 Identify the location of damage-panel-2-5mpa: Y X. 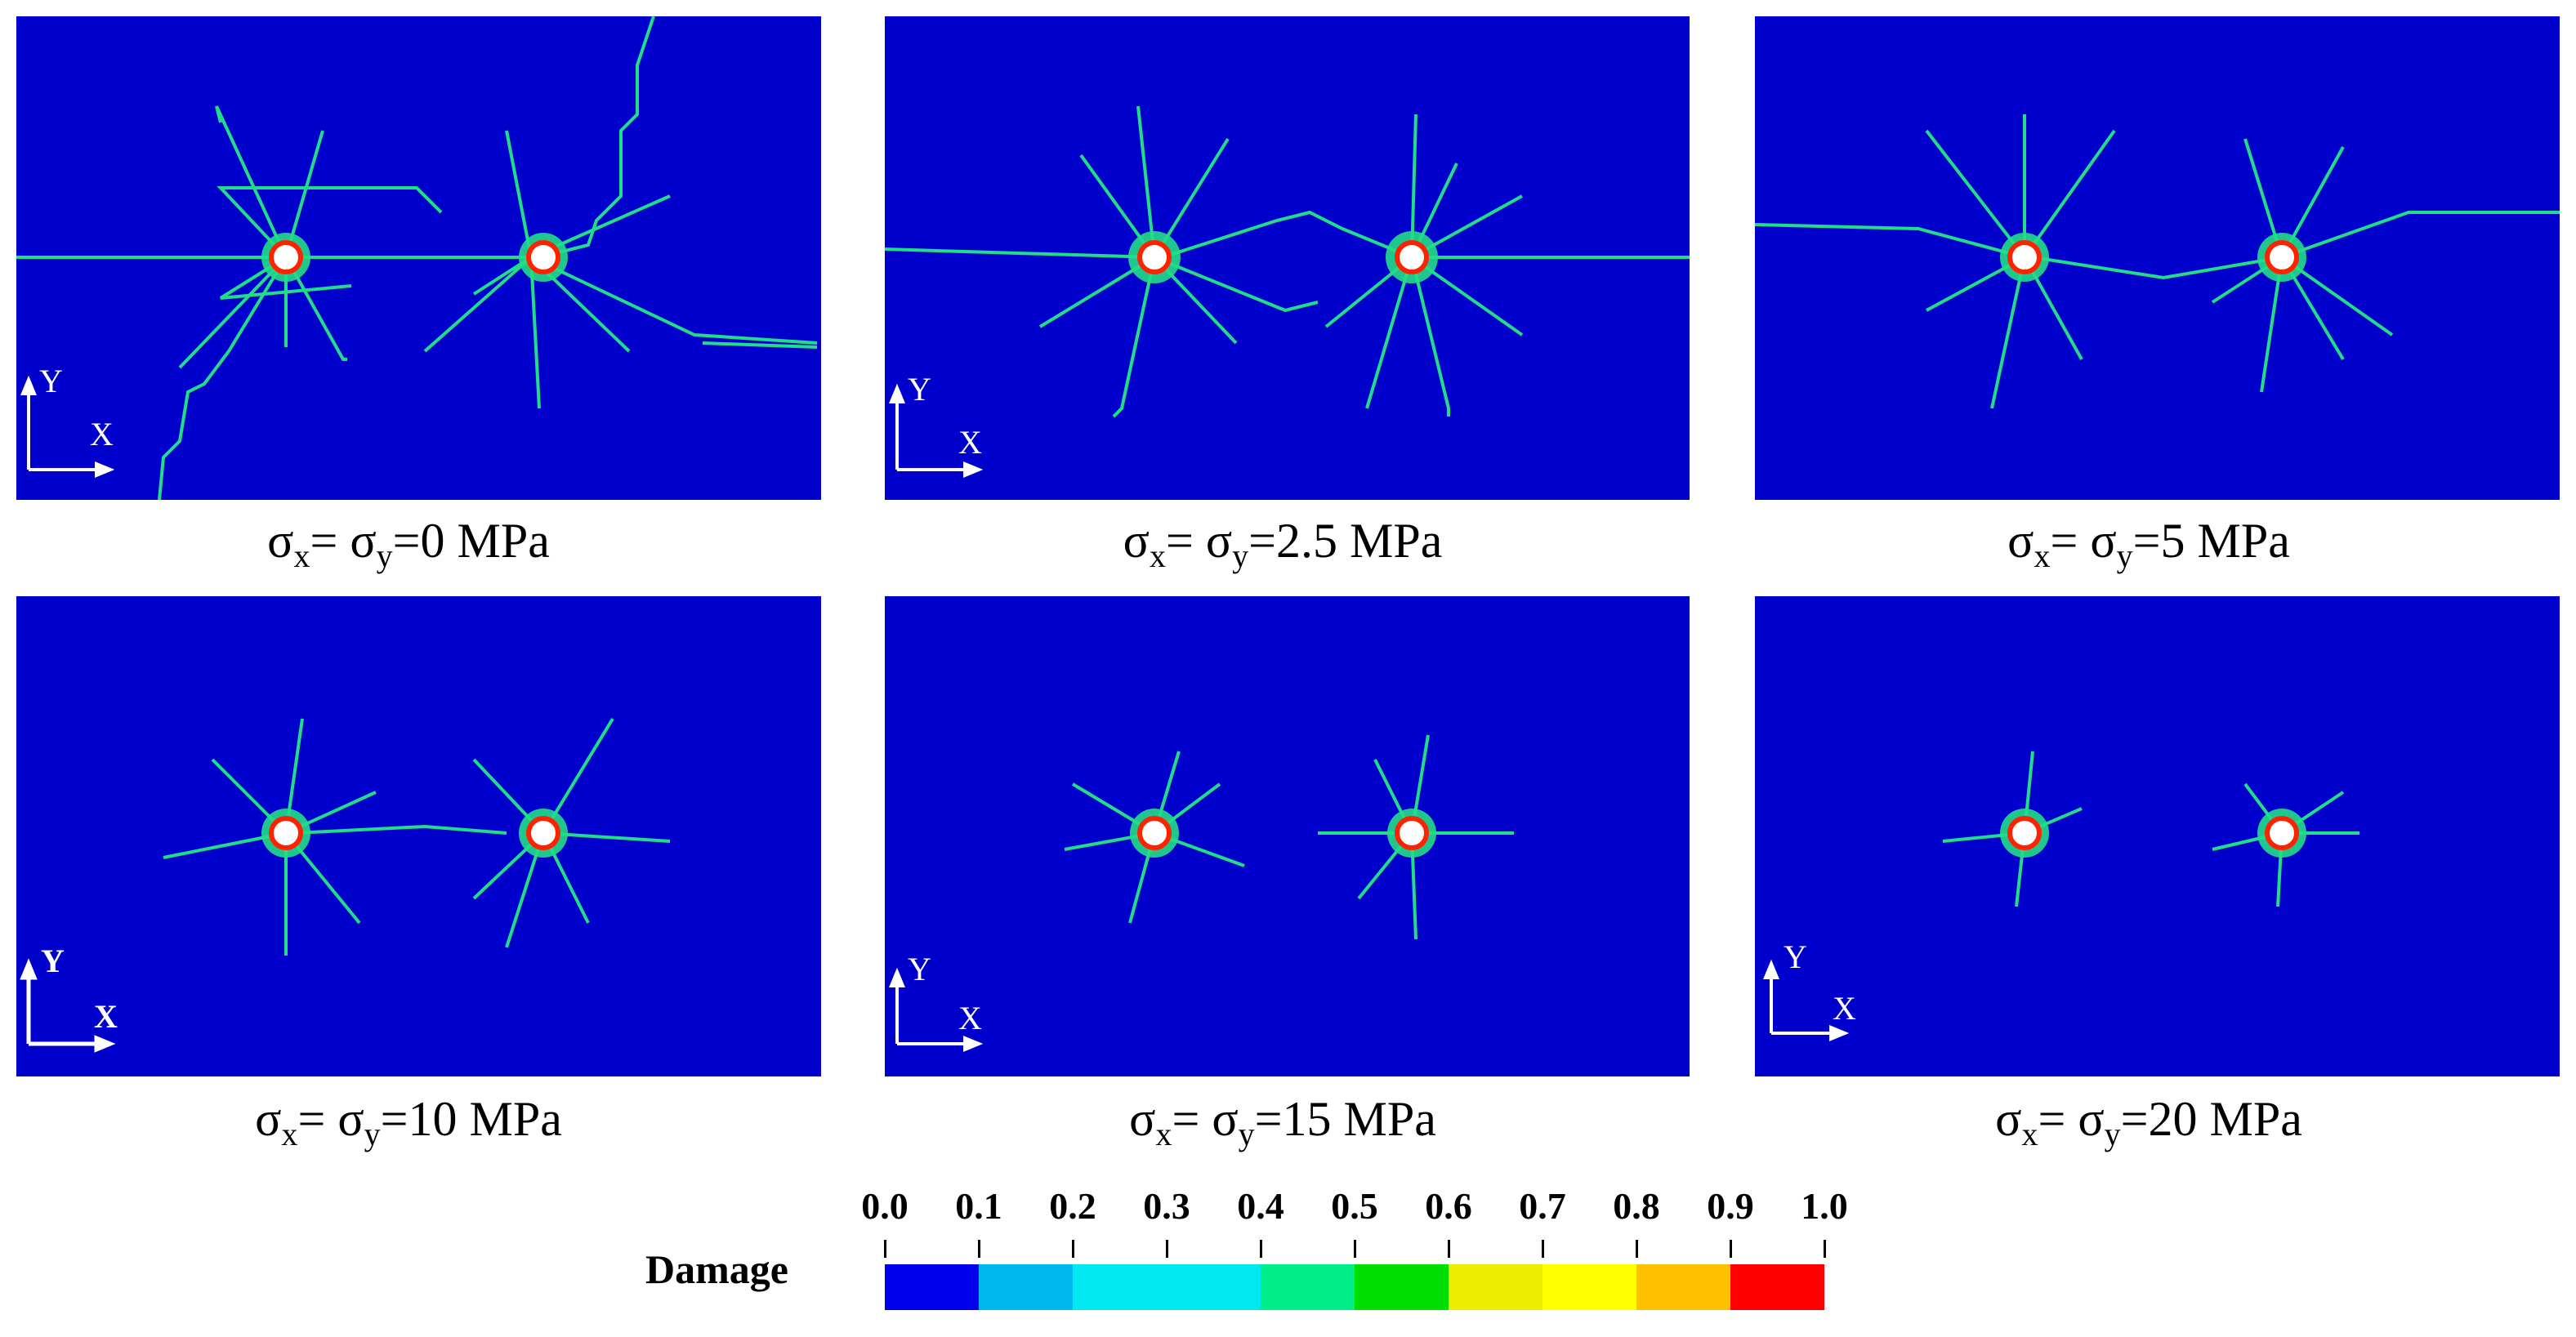
(1288, 258).